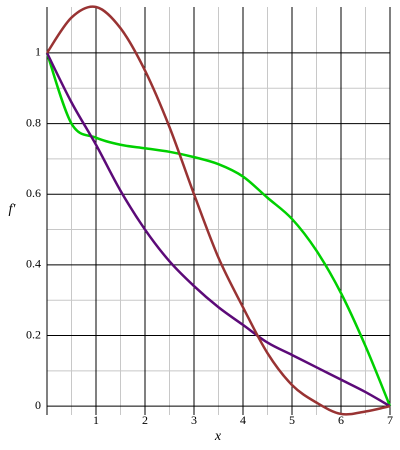  I want to click on x-tick-label: 6, so click(341, 420).